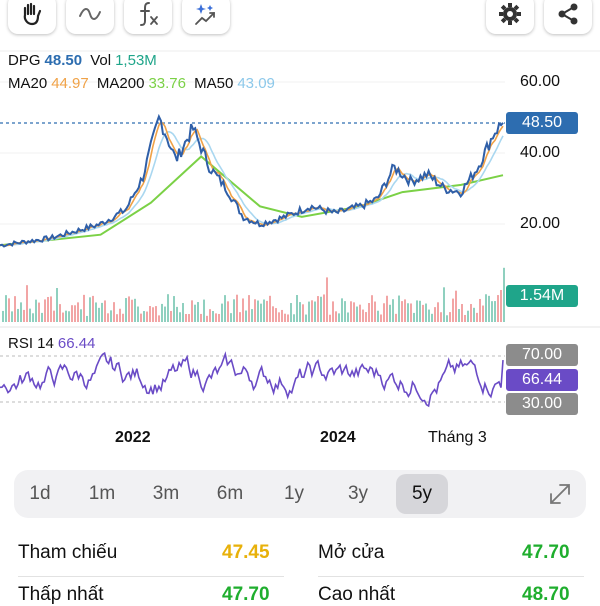 The width and height of the screenshot is (600, 606). Describe the element at coordinates (151, 576) in the screenshot. I see `stats-divider-left` at that location.